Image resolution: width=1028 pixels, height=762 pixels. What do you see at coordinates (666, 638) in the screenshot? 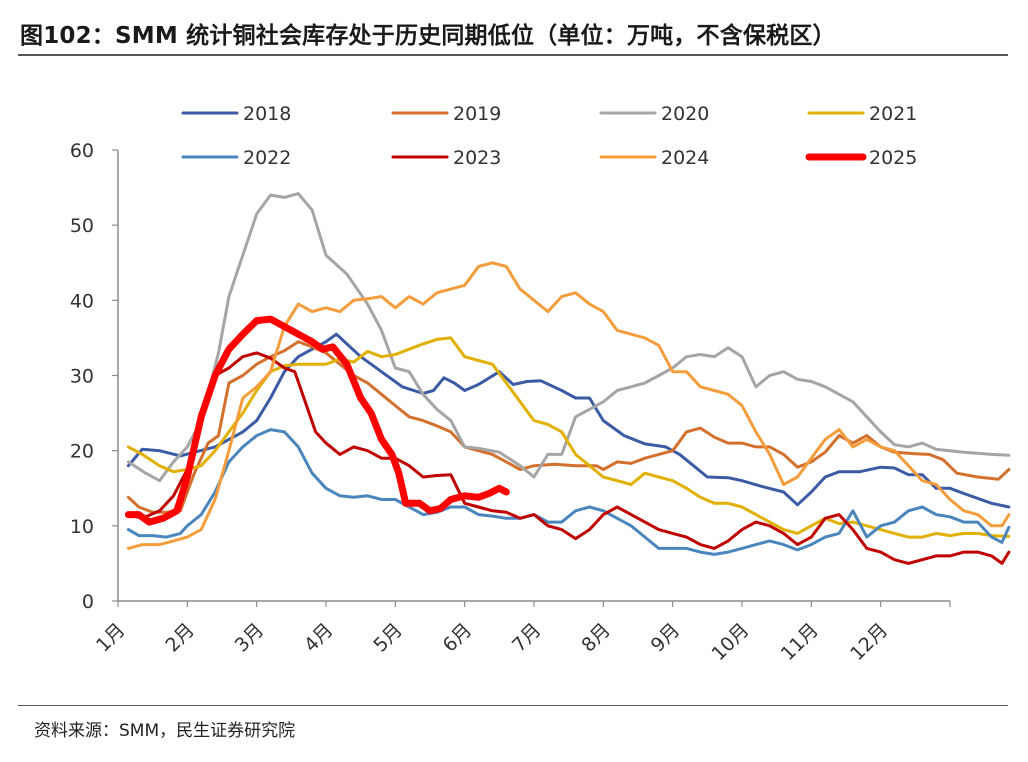
I see `x-tick-label: 9月` at bounding box center [666, 638].